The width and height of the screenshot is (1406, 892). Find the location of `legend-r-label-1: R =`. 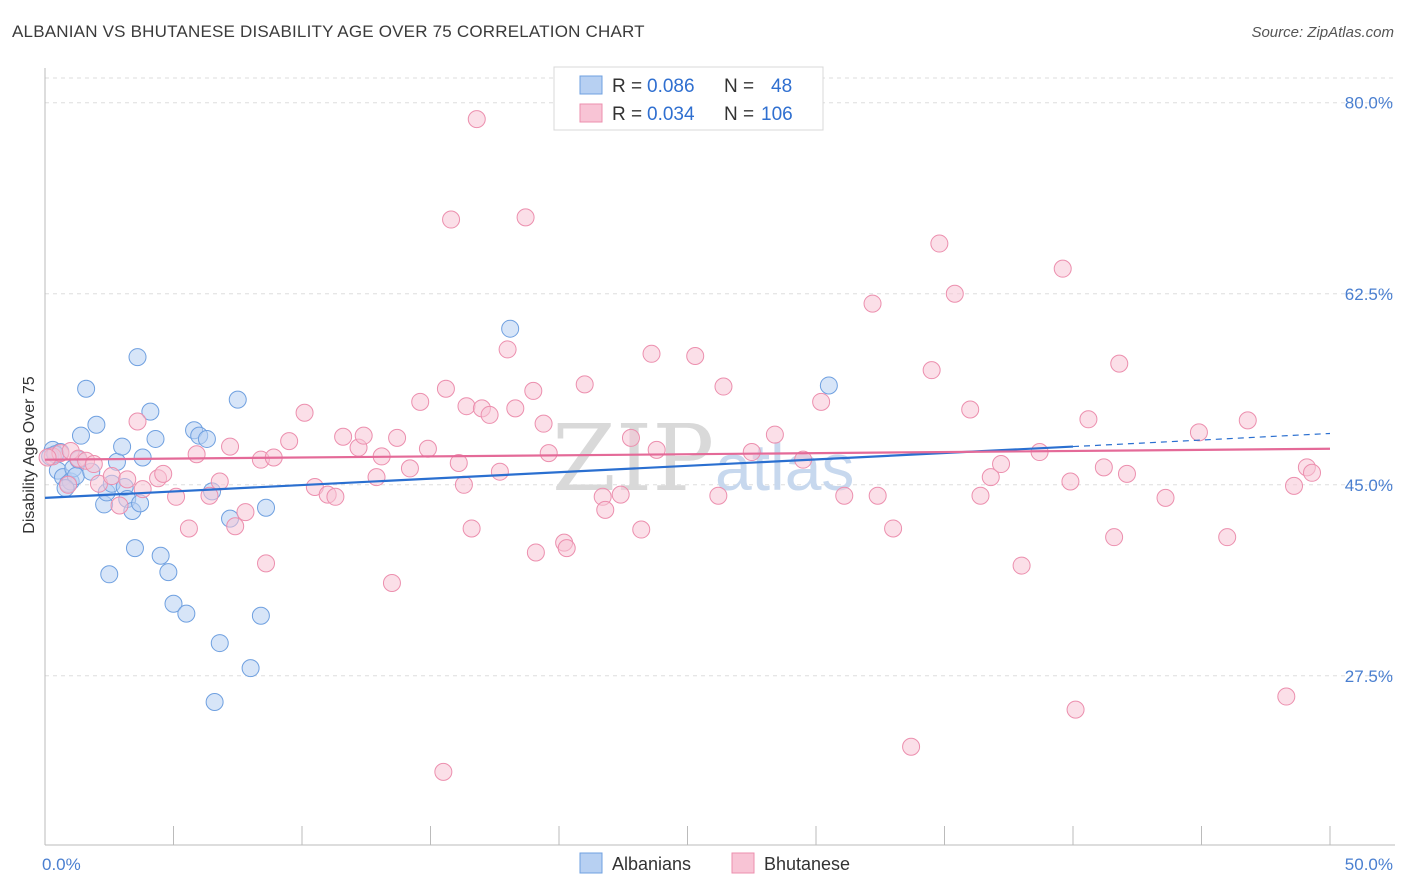

legend-r-label-1: R = is located at coordinates (627, 86).